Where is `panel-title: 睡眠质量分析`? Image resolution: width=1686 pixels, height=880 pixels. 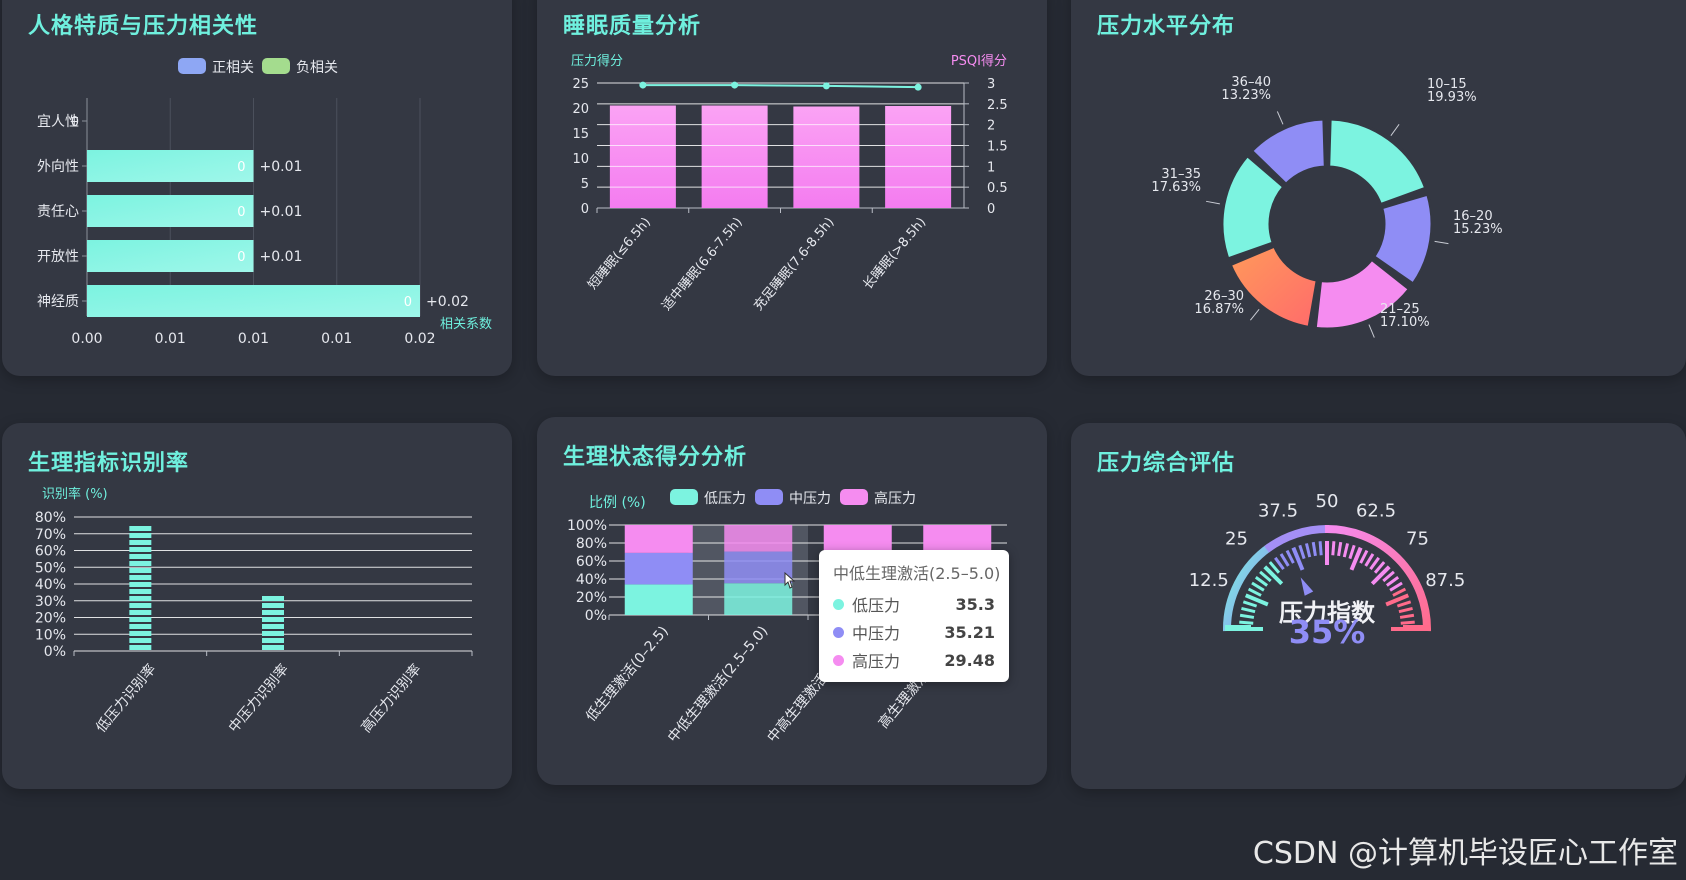 panel-title: 睡眠质量分析 is located at coordinates (632, 26).